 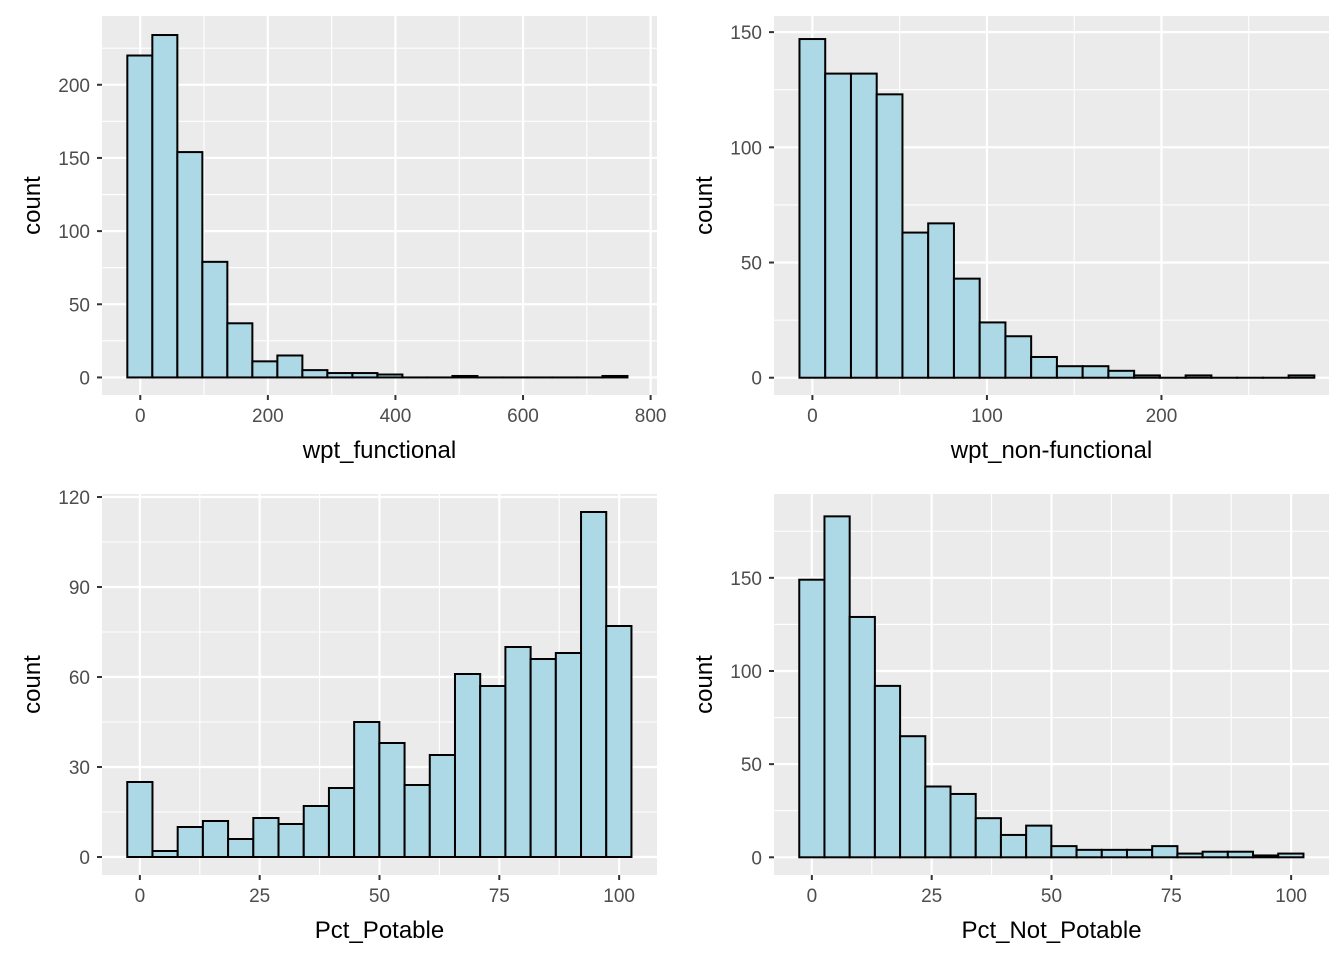 What do you see at coordinates (79, 588) in the screenshot?
I see `y-tick-label: 90` at bounding box center [79, 588].